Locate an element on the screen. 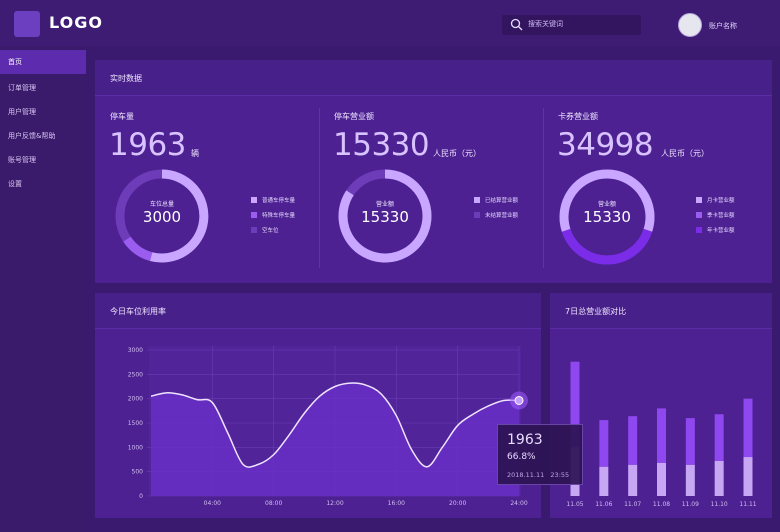 Image resolution: width=780 pixels, height=532 pixels. sidebar-item-feedback: 用户反馈&帮助 is located at coordinates (32, 136).